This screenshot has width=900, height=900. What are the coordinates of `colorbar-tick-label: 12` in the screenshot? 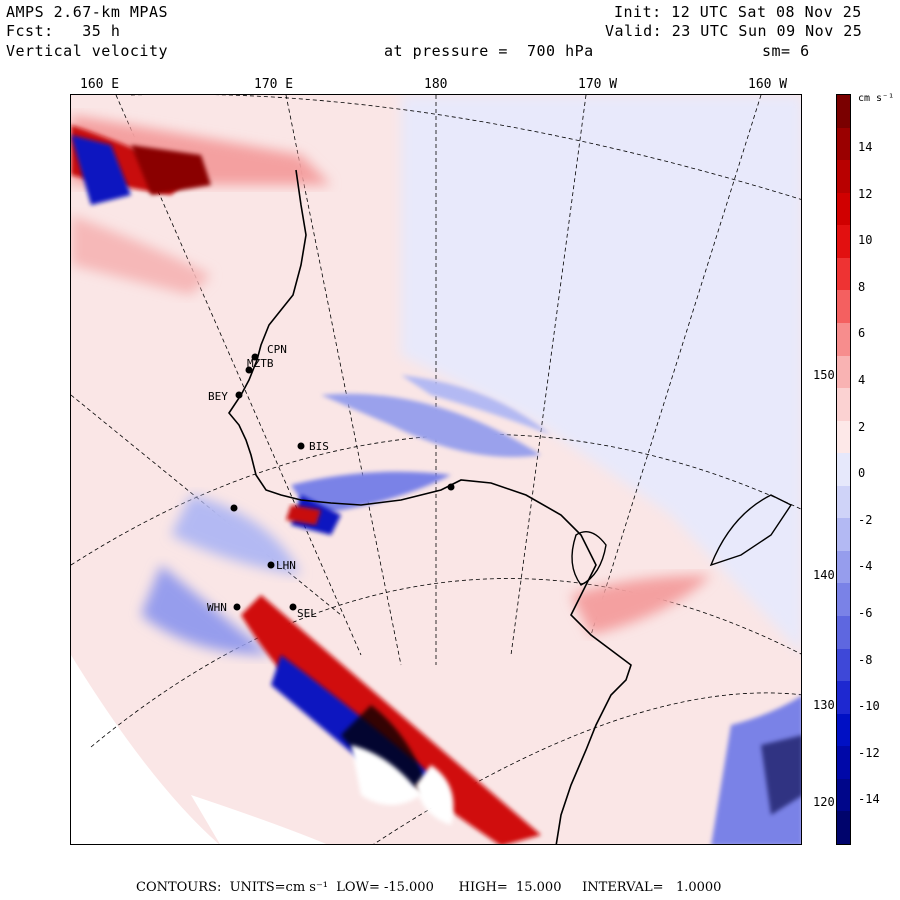 It's located at (865, 193).